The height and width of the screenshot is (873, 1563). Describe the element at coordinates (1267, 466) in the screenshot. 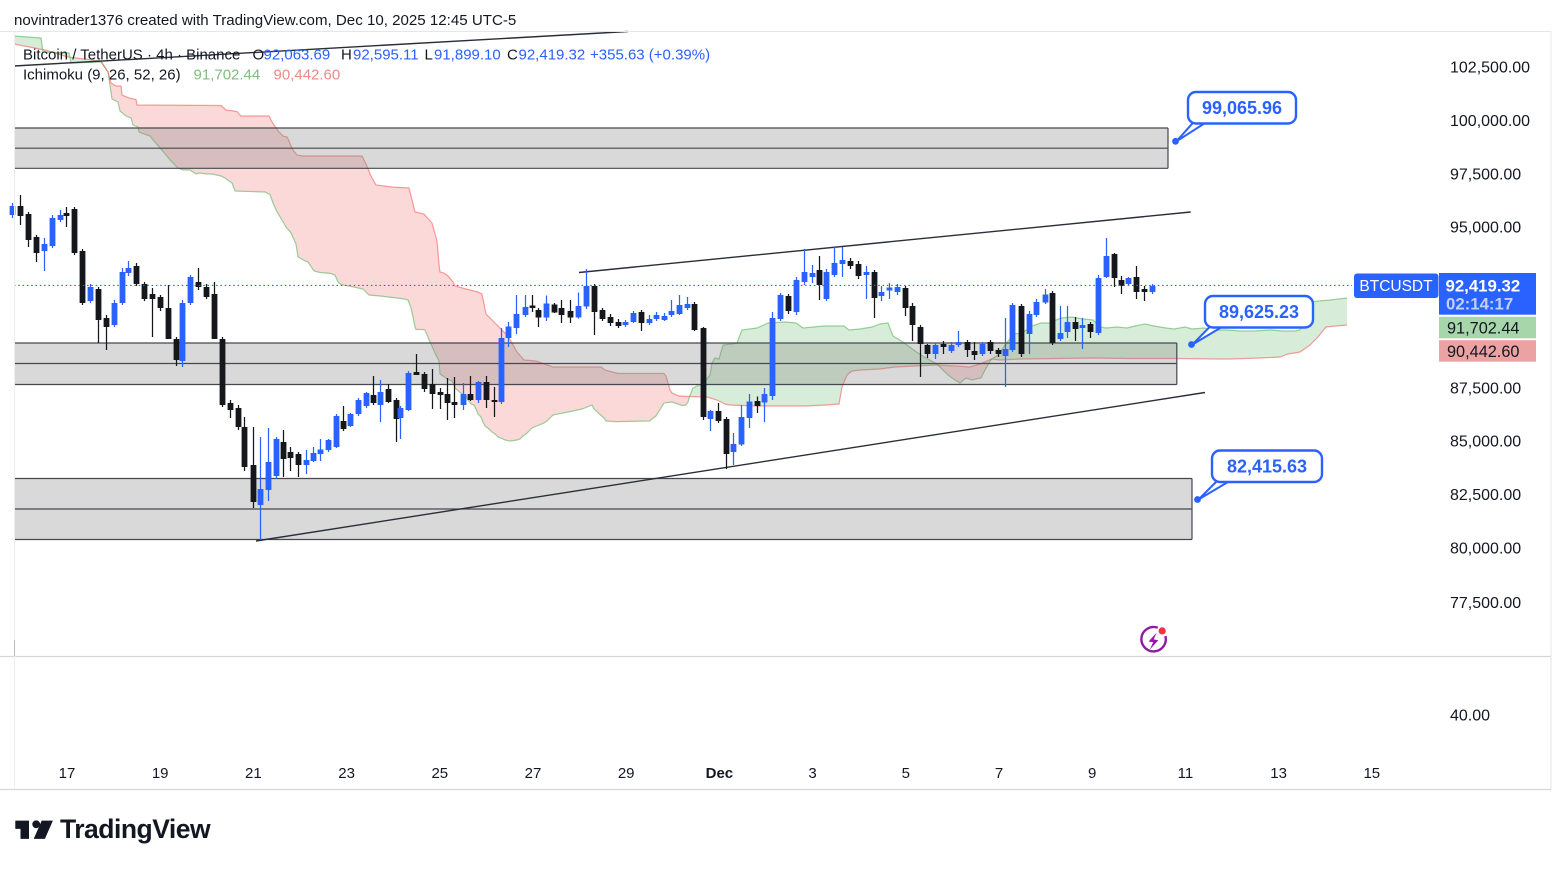

I see `svg-text: 82,415.63` at that location.